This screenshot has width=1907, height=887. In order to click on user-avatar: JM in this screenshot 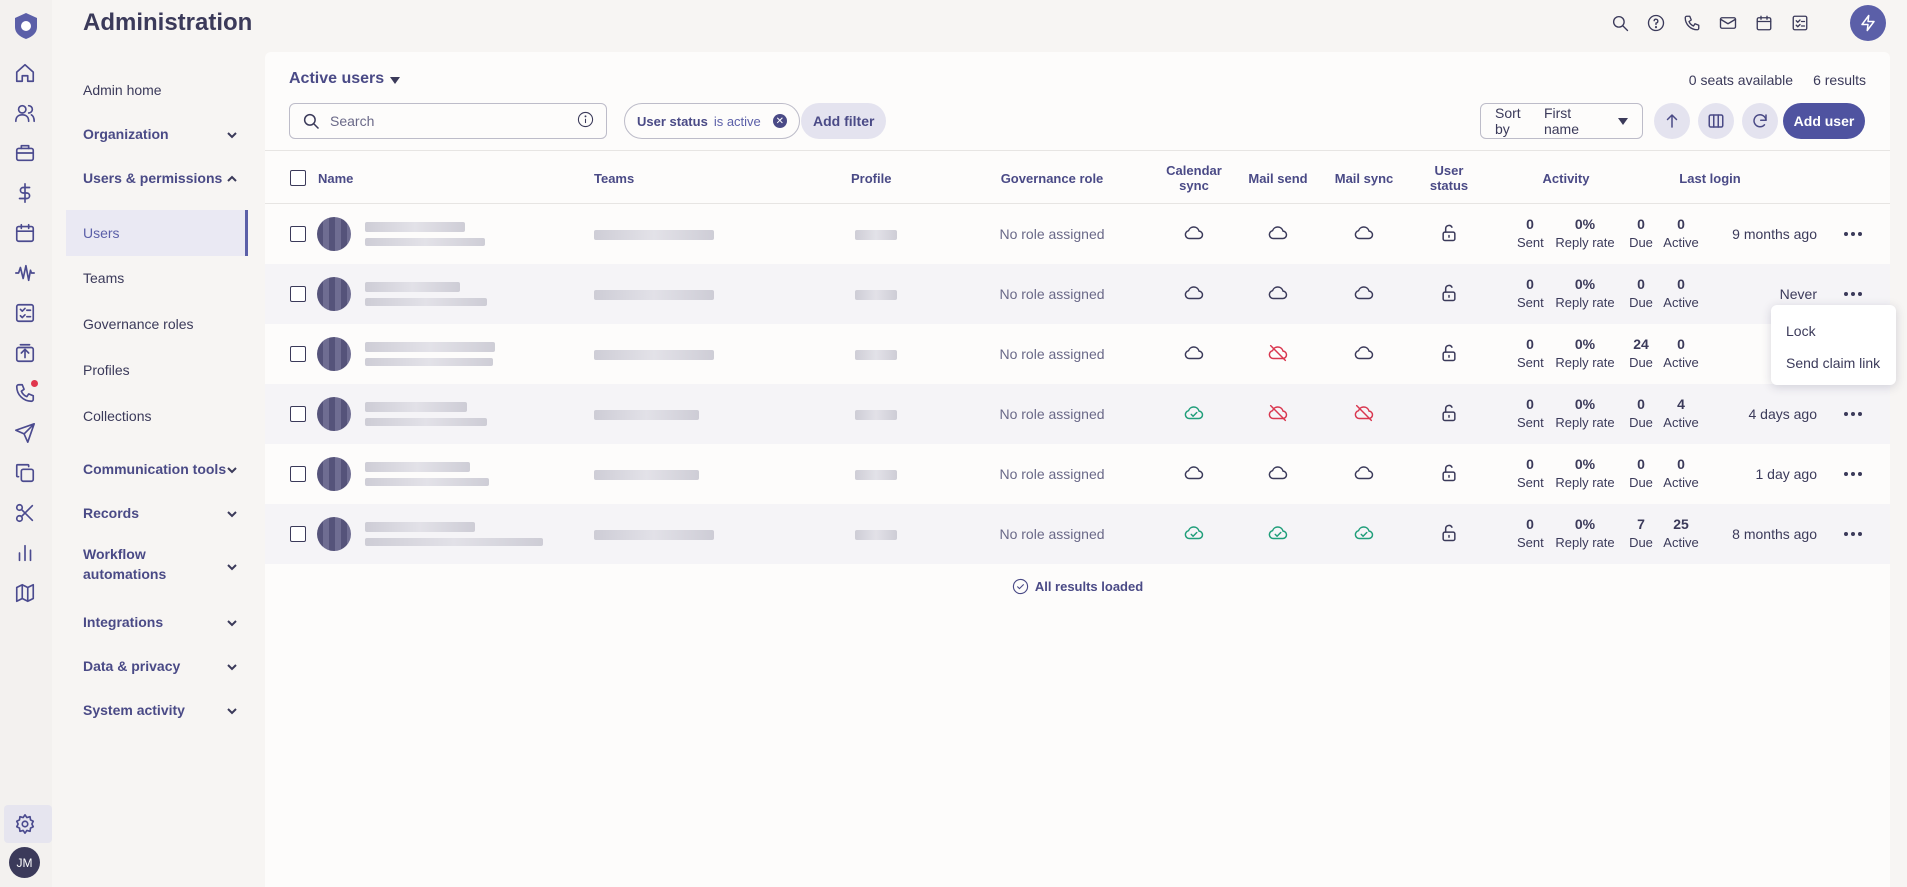, I will do `click(24, 862)`.